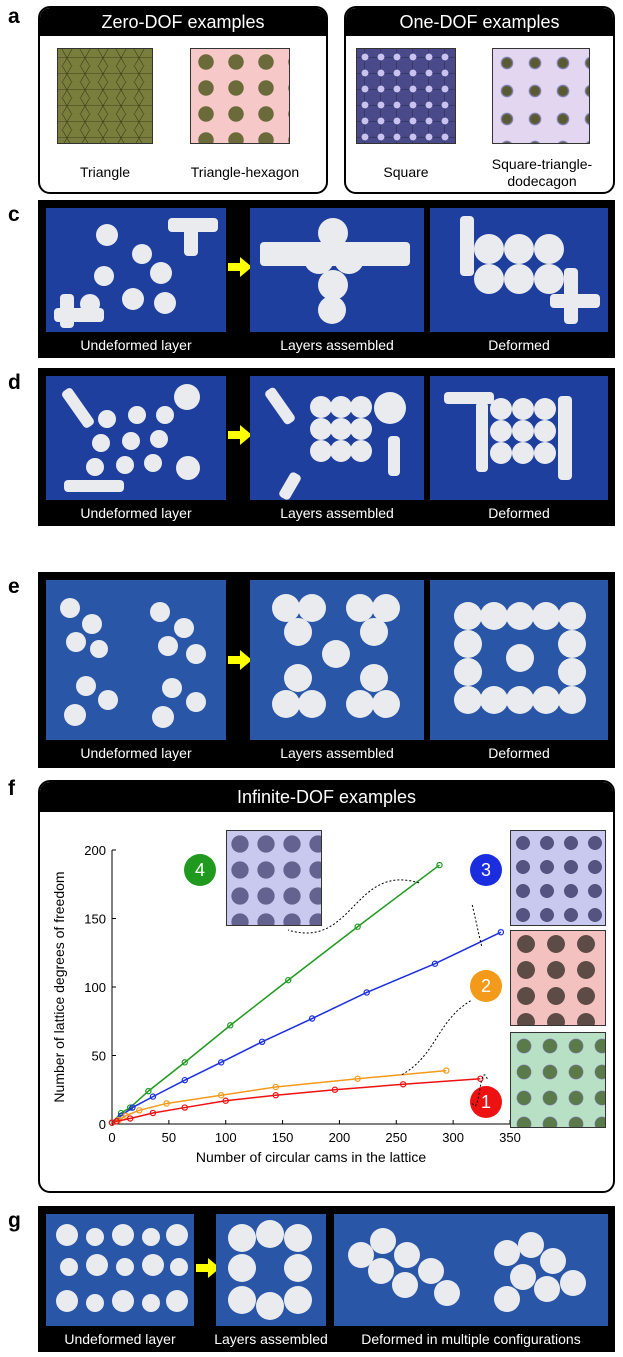  I want to click on y-tick-label: 50, so click(99, 1056).